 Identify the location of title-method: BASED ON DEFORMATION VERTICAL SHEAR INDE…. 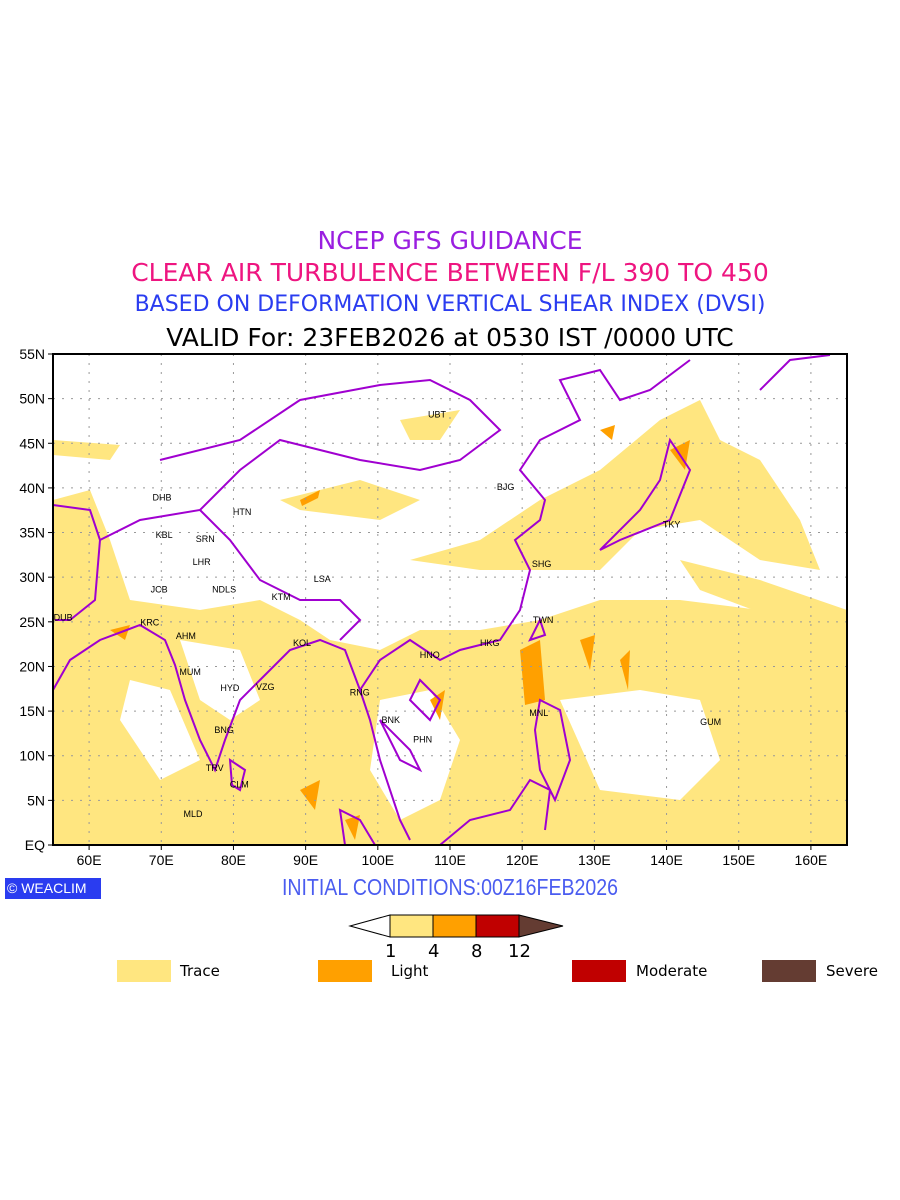
(450, 304).